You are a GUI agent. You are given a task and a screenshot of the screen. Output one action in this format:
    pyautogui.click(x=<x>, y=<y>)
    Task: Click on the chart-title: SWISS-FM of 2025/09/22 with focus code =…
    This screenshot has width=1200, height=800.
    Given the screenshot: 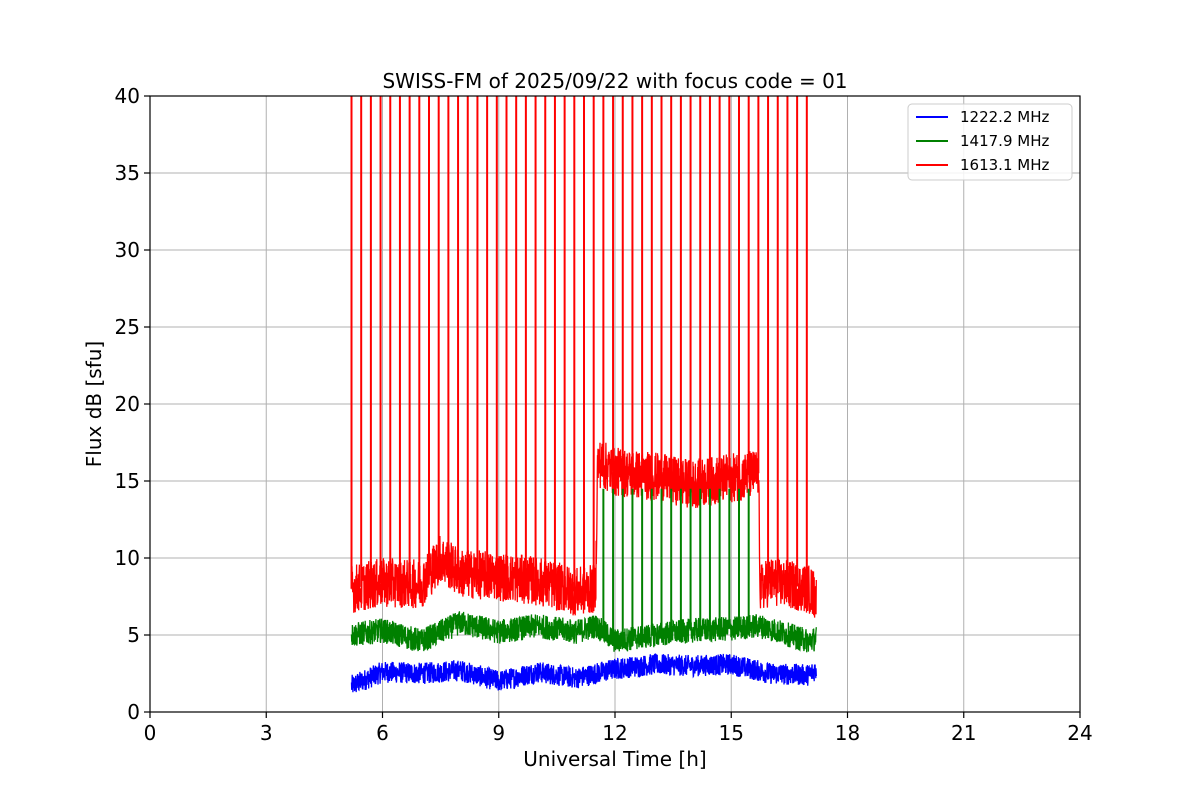 What is the action you would take?
    pyautogui.click(x=614, y=81)
    